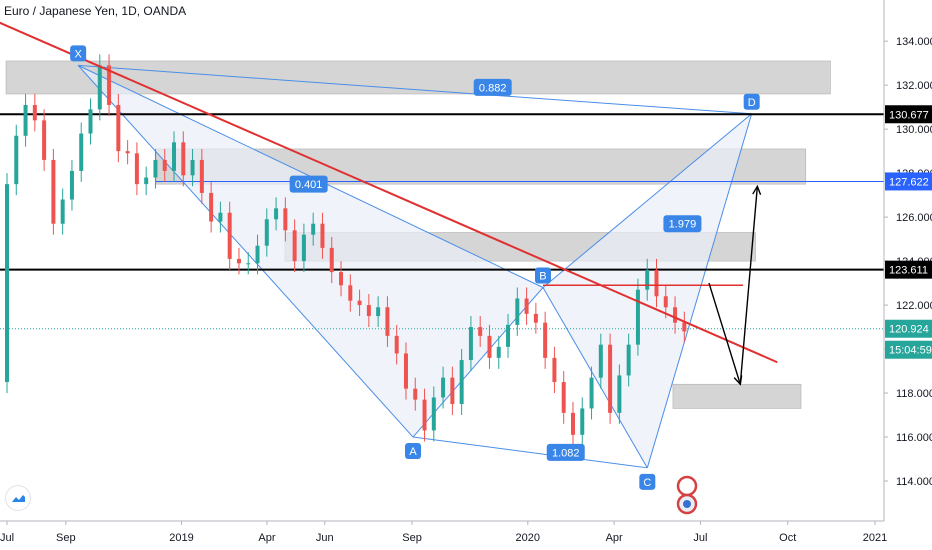  What do you see at coordinates (699, 290) in the screenshot?
I see `pattern-leg-CD` at bounding box center [699, 290].